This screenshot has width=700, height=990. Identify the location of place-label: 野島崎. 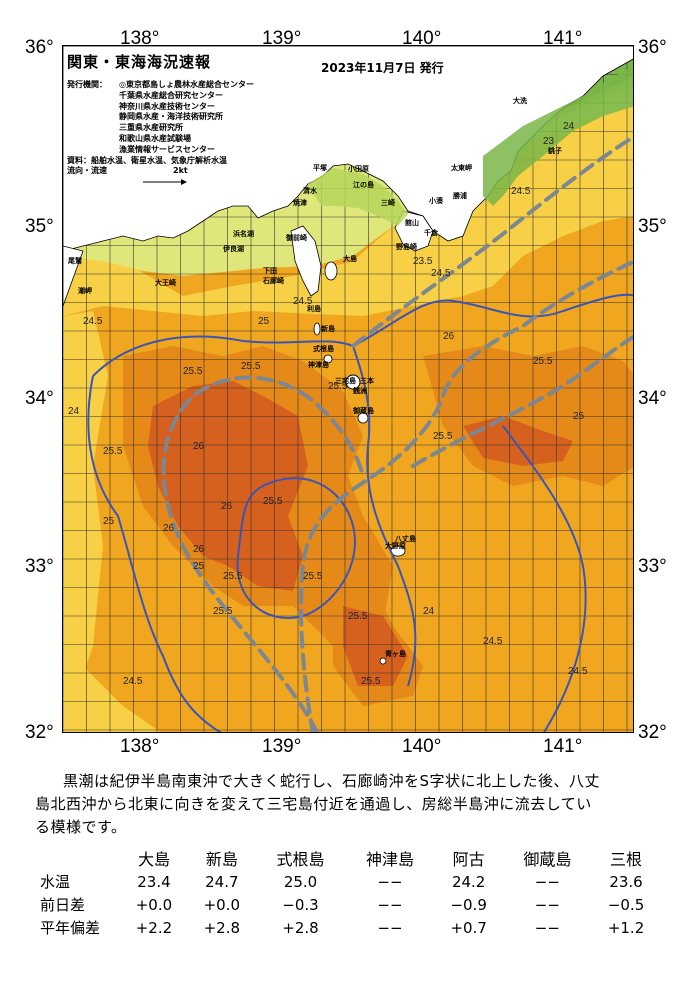
(406, 247).